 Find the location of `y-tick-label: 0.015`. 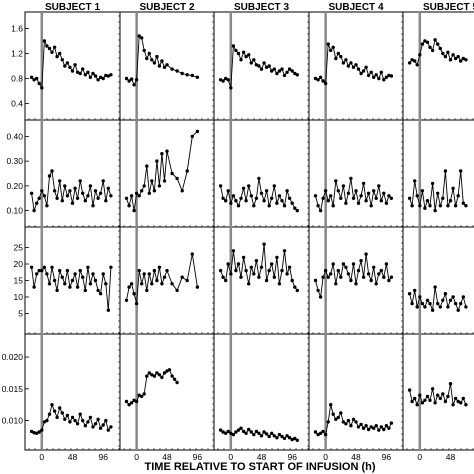

y-tick-label: 0.015 is located at coordinates (13, 389).